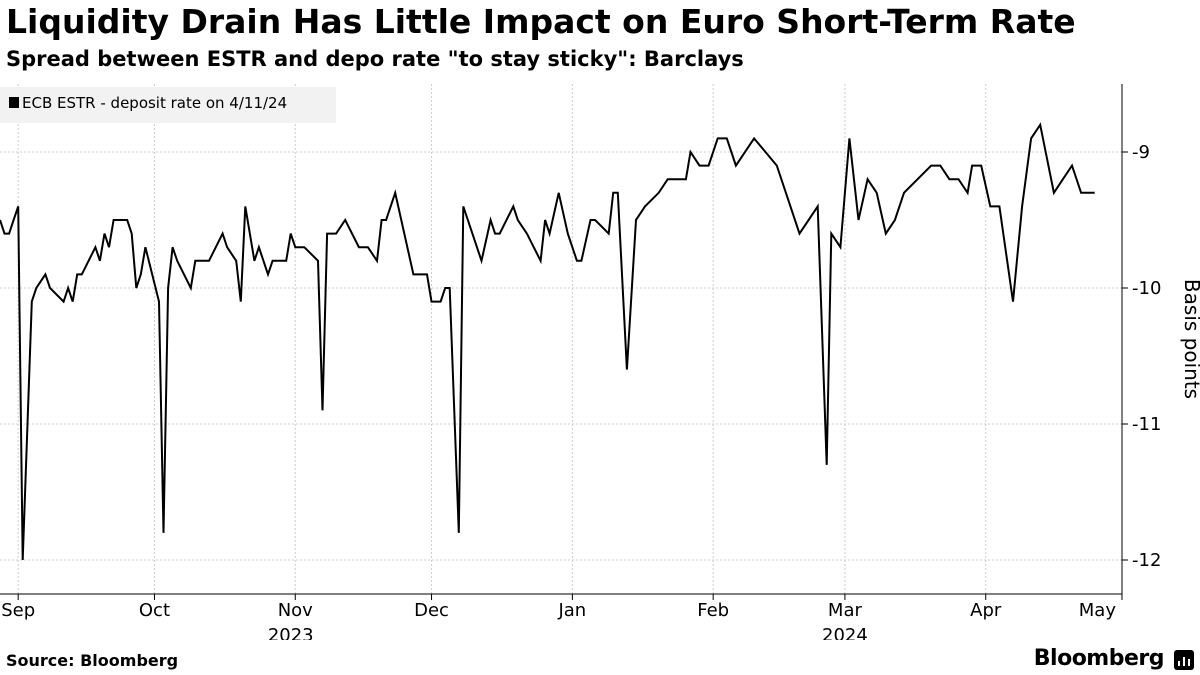 The height and width of the screenshot is (675, 1200). I want to click on y-axis-label: Basis points, so click(1190, 339).